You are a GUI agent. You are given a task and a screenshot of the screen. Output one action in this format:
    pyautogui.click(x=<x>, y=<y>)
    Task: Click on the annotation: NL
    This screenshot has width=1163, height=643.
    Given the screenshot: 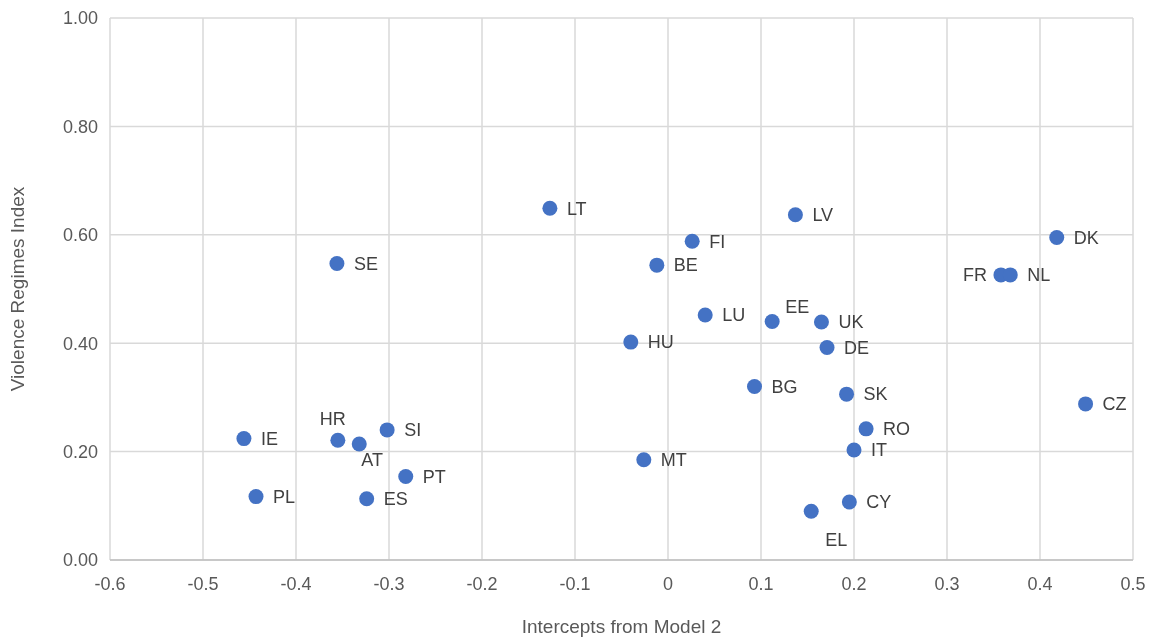 What is the action you would take?
    pyautogui.click(x=1039, y=275)
    